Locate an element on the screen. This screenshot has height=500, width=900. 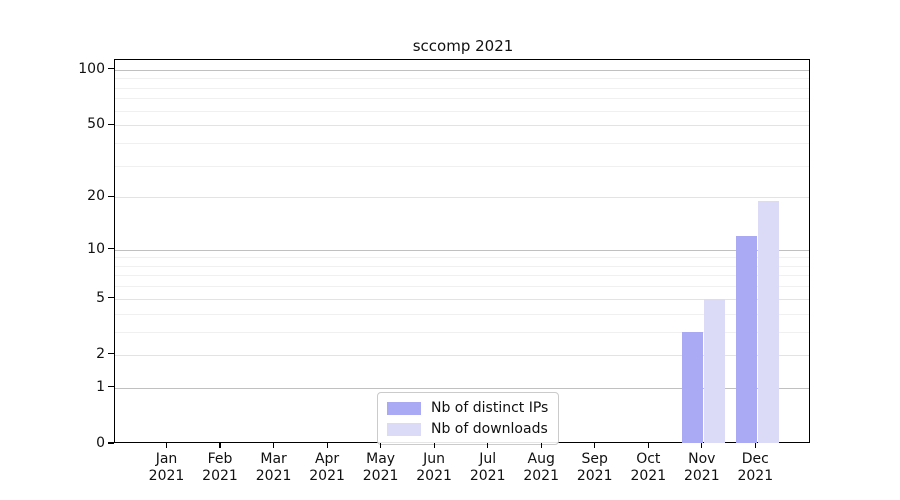
y-tick-label: 20 is located at coordinates (96, 196).